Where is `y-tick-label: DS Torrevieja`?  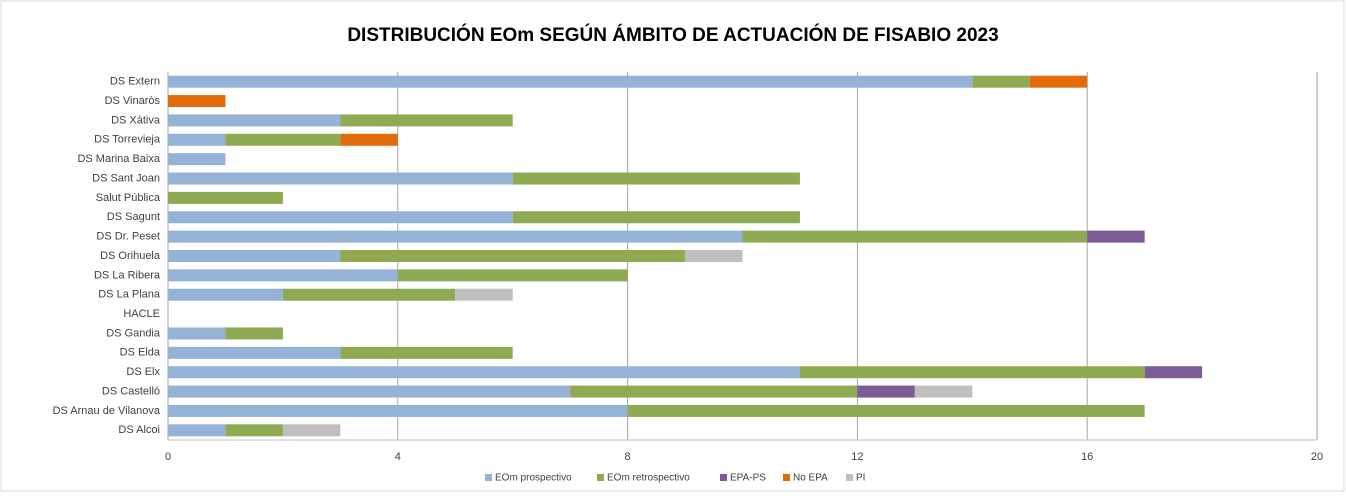
y-tick-label: DS Torrevieja is located at coordinates (127, 140).